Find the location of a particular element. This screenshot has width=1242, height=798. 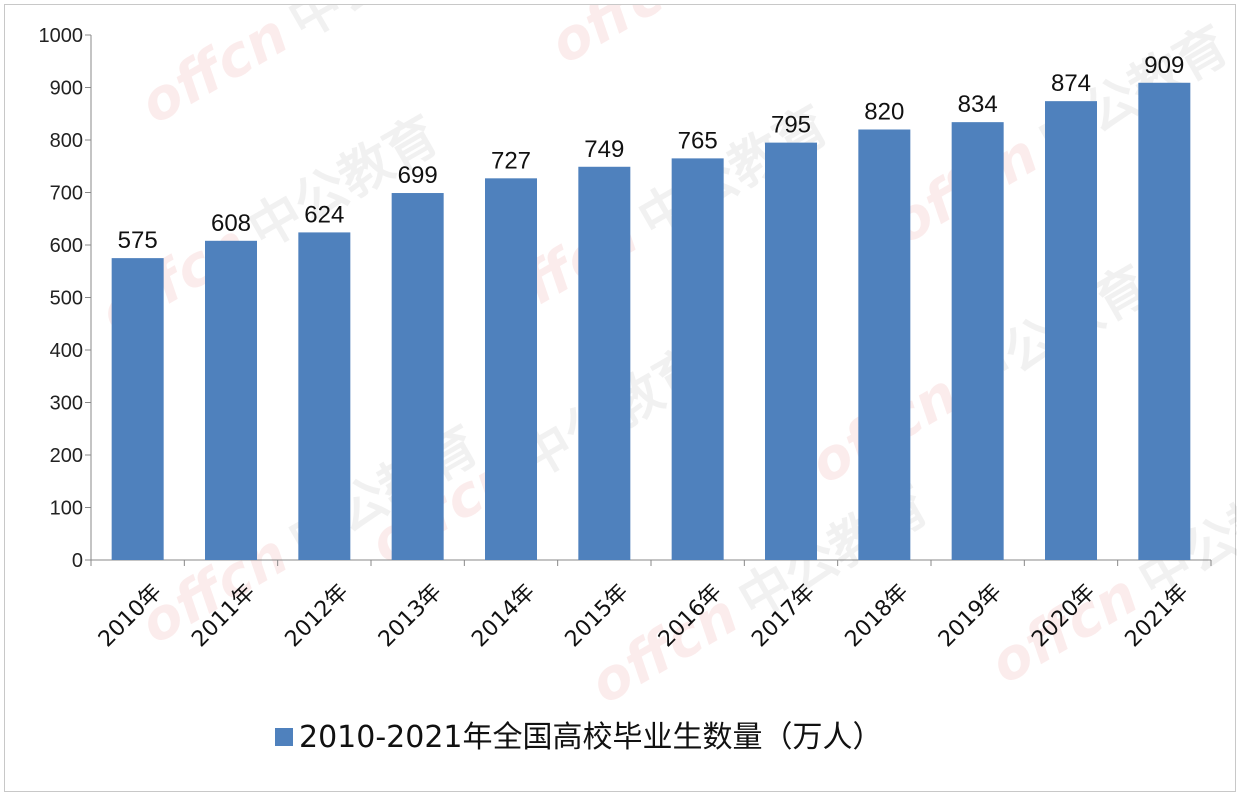

data-label: 749 is located at coordinates (604, 149).